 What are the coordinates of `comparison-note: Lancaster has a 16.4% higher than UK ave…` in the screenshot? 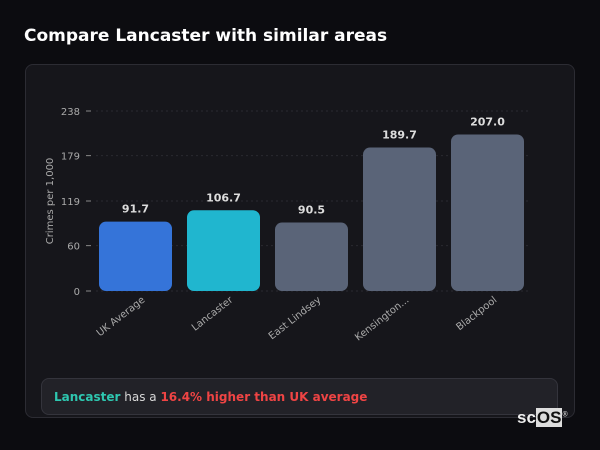 It's located at (299, 396).